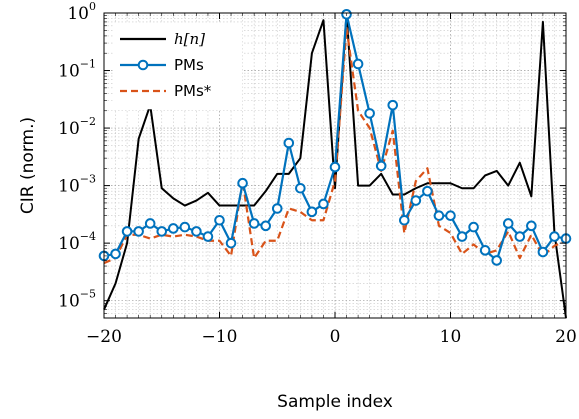 This screenshot has height=419, width=579. I want to click on y-tick-labels: 10⁻⁵ 10⁻⁴ 10⁻³ 10⁻² 10⁻¹ 10⁰, so click(77, 156).